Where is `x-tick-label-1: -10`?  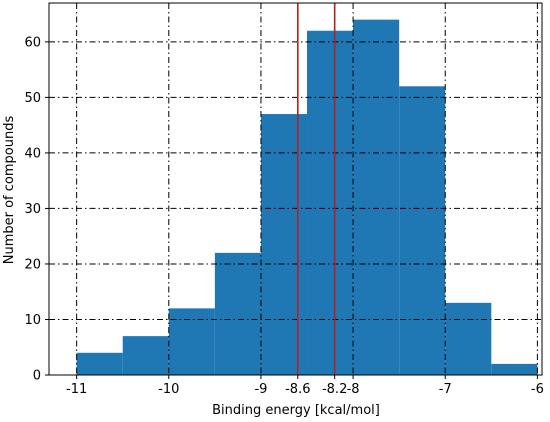 x-tick-label-1: -10 is located at coordinates (168, 389).